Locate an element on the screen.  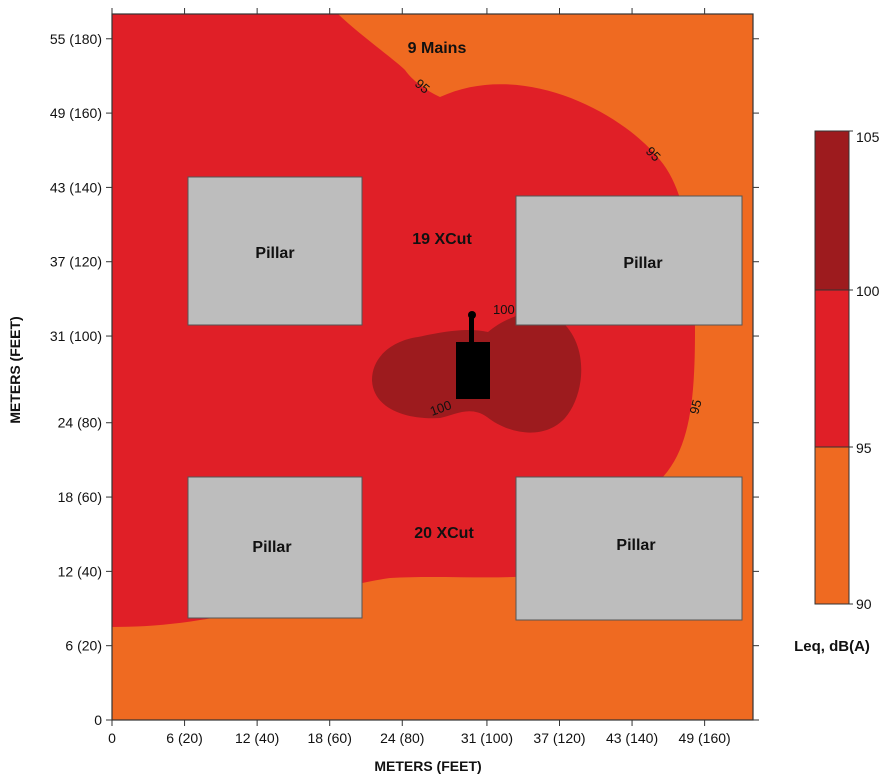
y-tick-label: 24 (80) is located at coordinates (80, 423).